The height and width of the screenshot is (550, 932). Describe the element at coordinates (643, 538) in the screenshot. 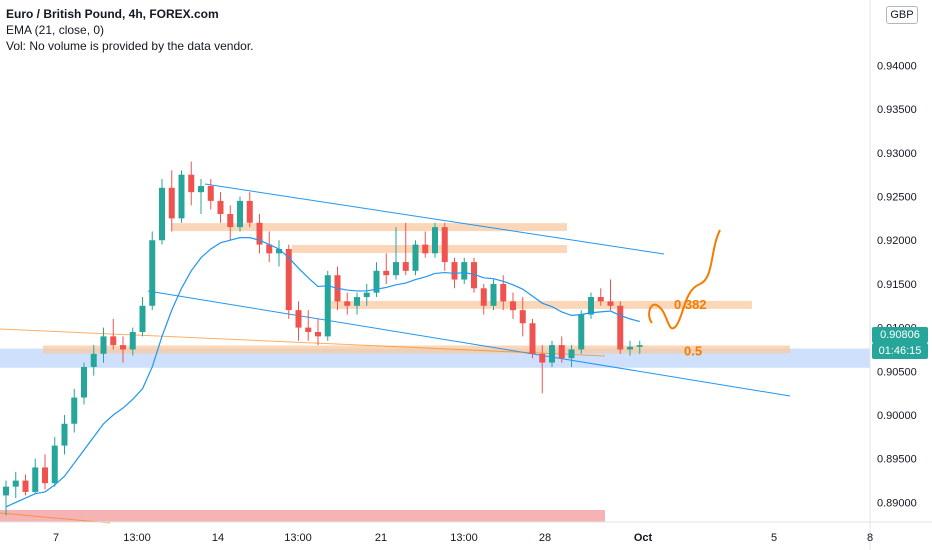

I see `x-tick-label: Oct` at that location.